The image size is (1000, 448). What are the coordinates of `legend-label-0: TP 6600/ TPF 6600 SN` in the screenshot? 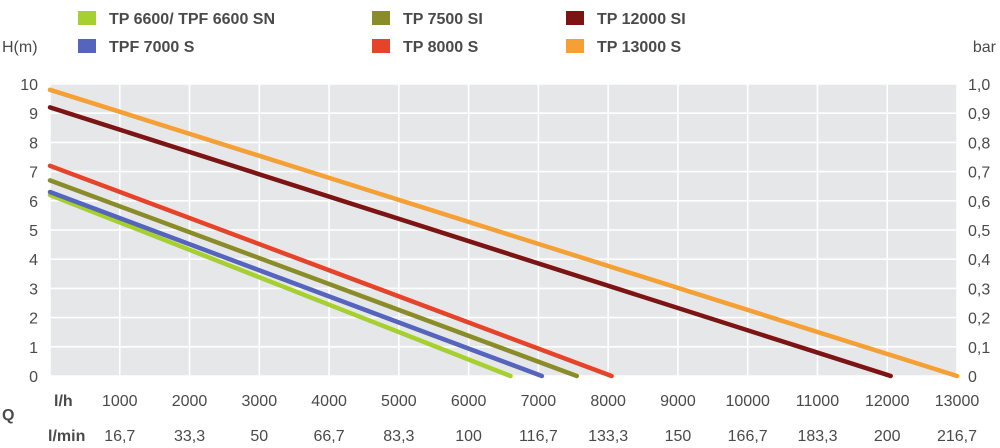 It's located at (192, 19).